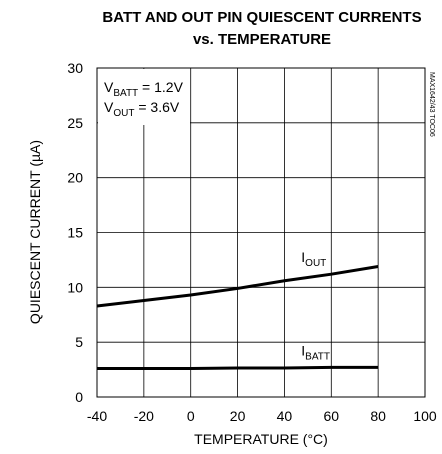  Describe the element at coordinates (191, 416) in the screenshot. I see `x-tick-label: 0` at that location.